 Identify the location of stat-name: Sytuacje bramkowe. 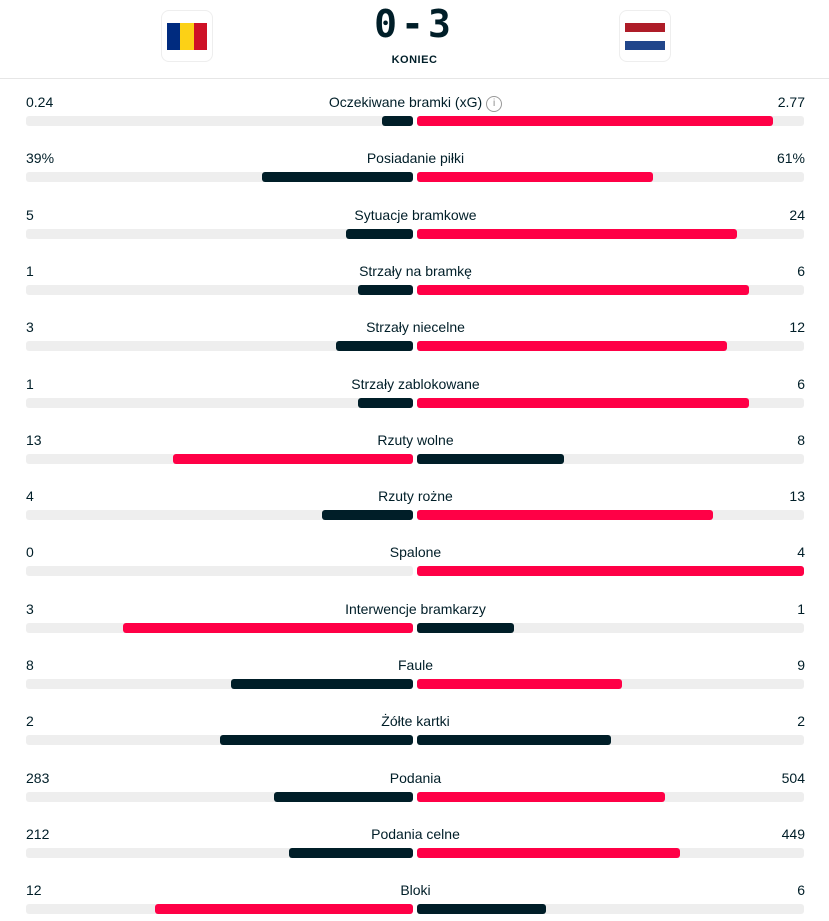
(415, 215).